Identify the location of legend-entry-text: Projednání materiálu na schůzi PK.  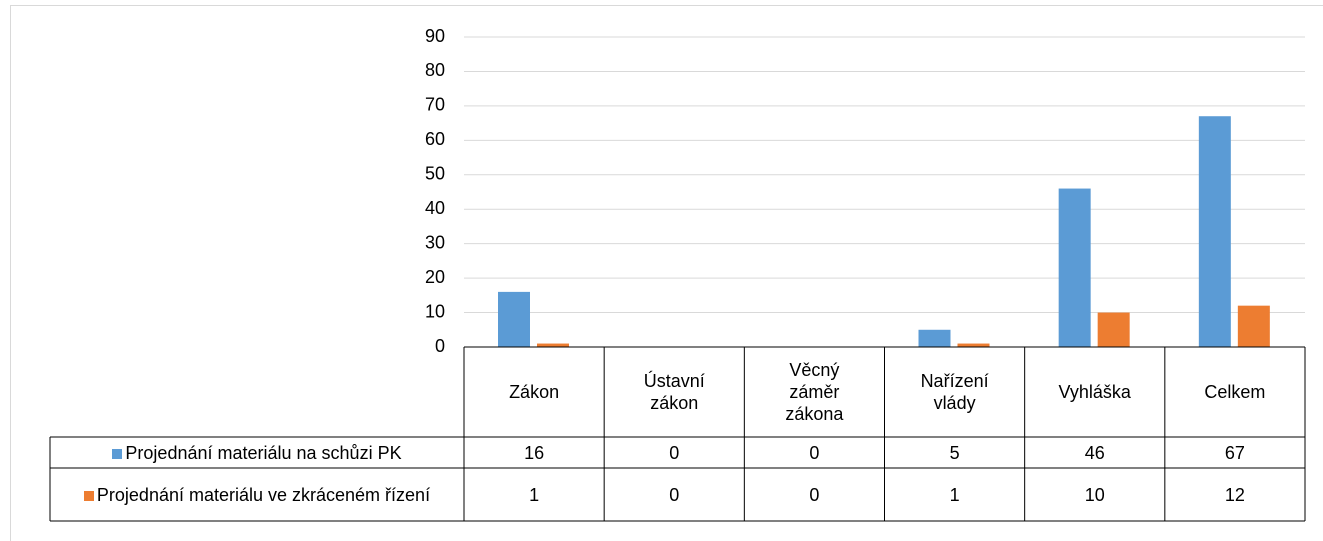
(257, 453).